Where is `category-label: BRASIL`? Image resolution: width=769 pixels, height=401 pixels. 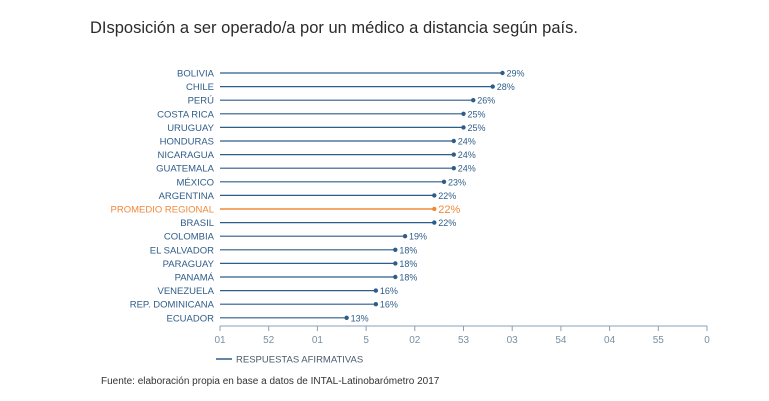 category-label: BRASIL is located at coordinates (197, 223).